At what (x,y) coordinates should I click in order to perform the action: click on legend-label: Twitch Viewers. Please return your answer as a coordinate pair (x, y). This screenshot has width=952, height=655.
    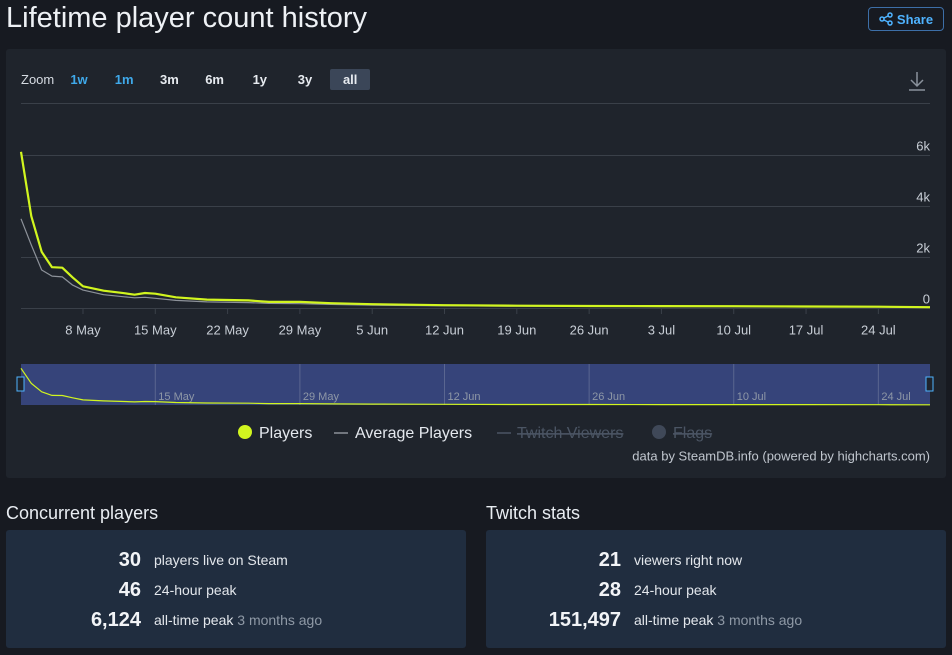
    Looking at the image, I should click on (570, 433).